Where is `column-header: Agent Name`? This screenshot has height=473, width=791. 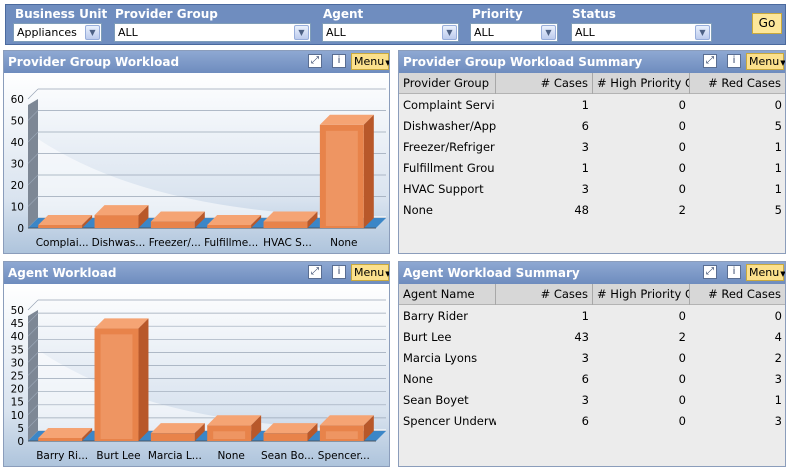 column-header: Agent Name is located at coordinates (447, 294).